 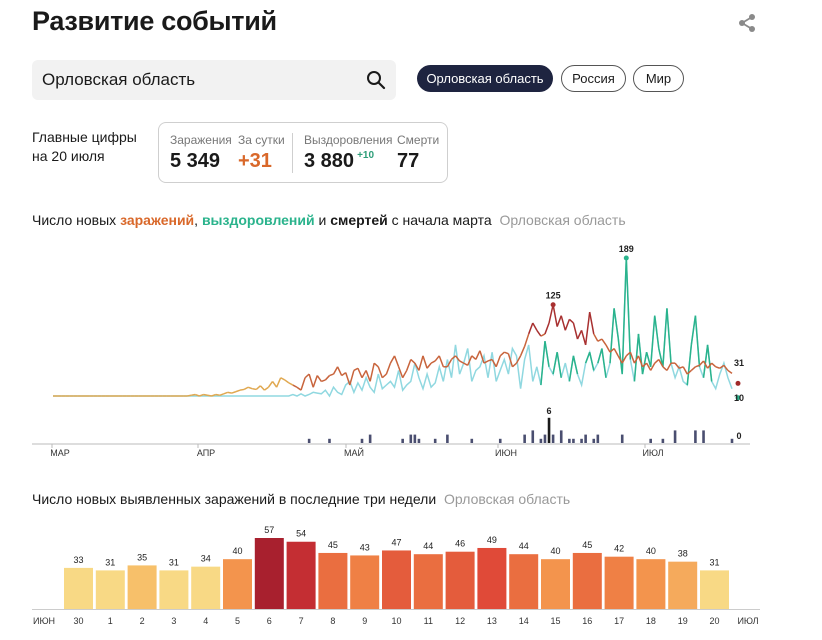 I want to click on bar-value-label: 45, so click(x=587, y=545).